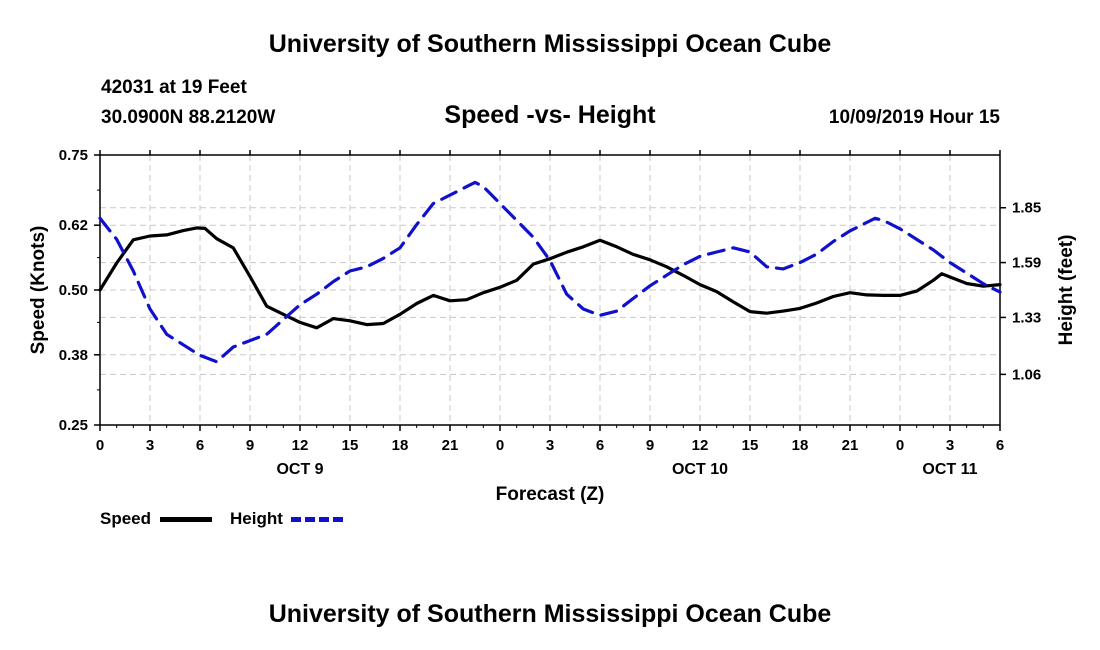 The image size is (1100, 650). I want to click on y-axis-right-title: Height (feet), so click(1066, 290).